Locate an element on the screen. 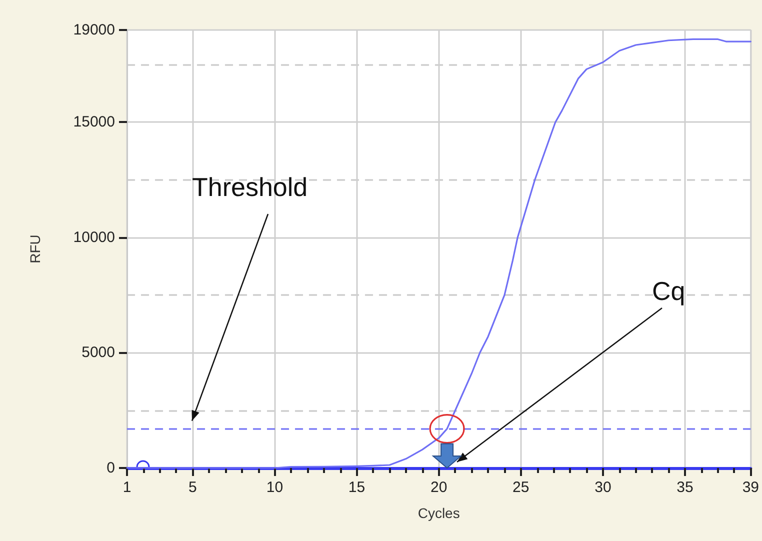 Image resolution: width=762 pixels, height=541 pixels. y-tick-label: 19000 is located at coordinates (94, 30).